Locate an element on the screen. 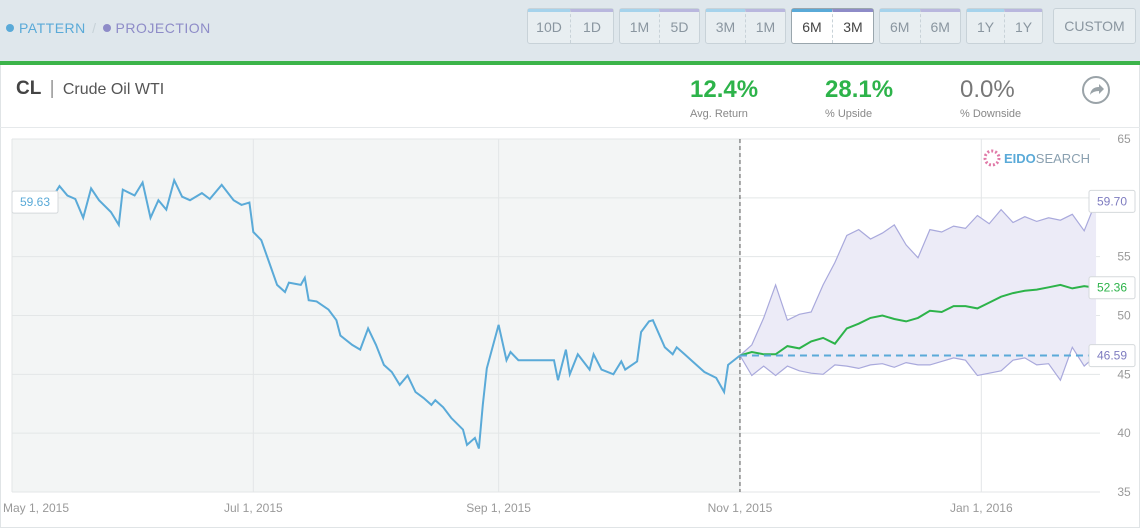 This screenshot has height=529, width=1140. value-label: 59.70 is located at coordinates (1112, 201).